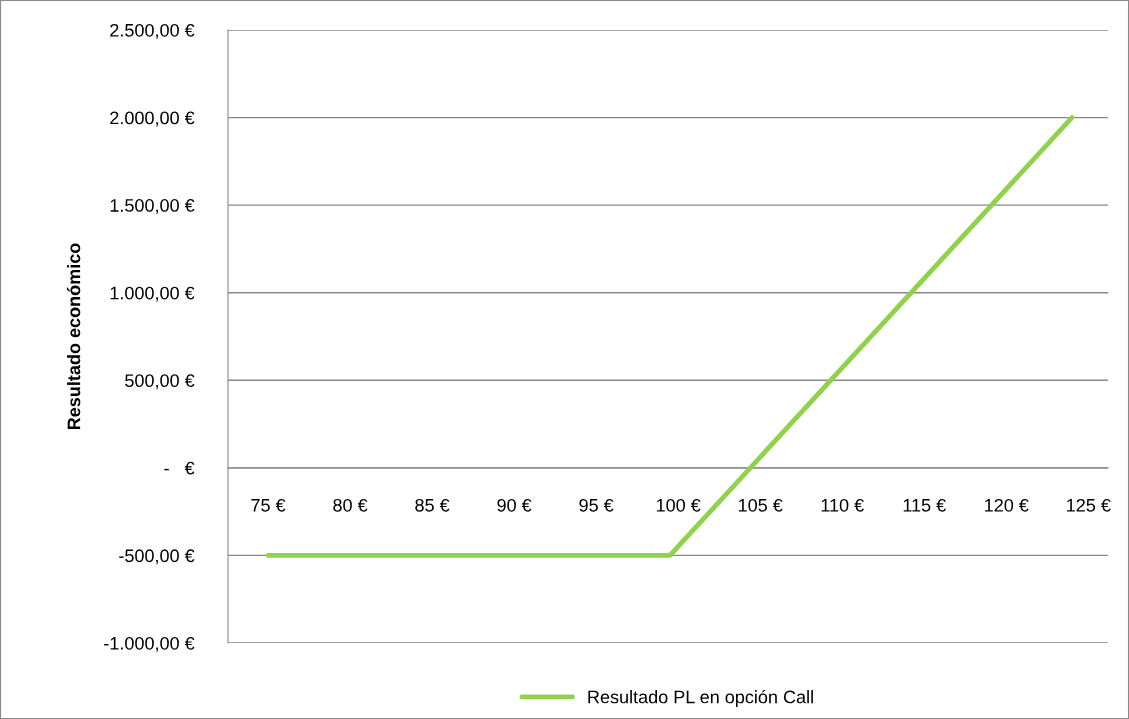  Describe the element at coordinates (73, 336) in the screenshot. I see `y-axis-title: Resultado económico` at that location.